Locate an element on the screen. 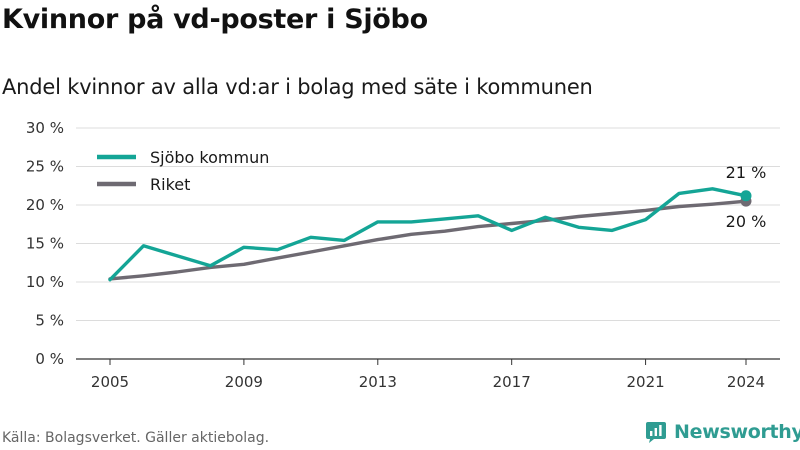 The width and height of the screenshot is (800, 450). chart-title: Kvinnor på vd-poster i Sjöbo is located at coordinates (215, 19).